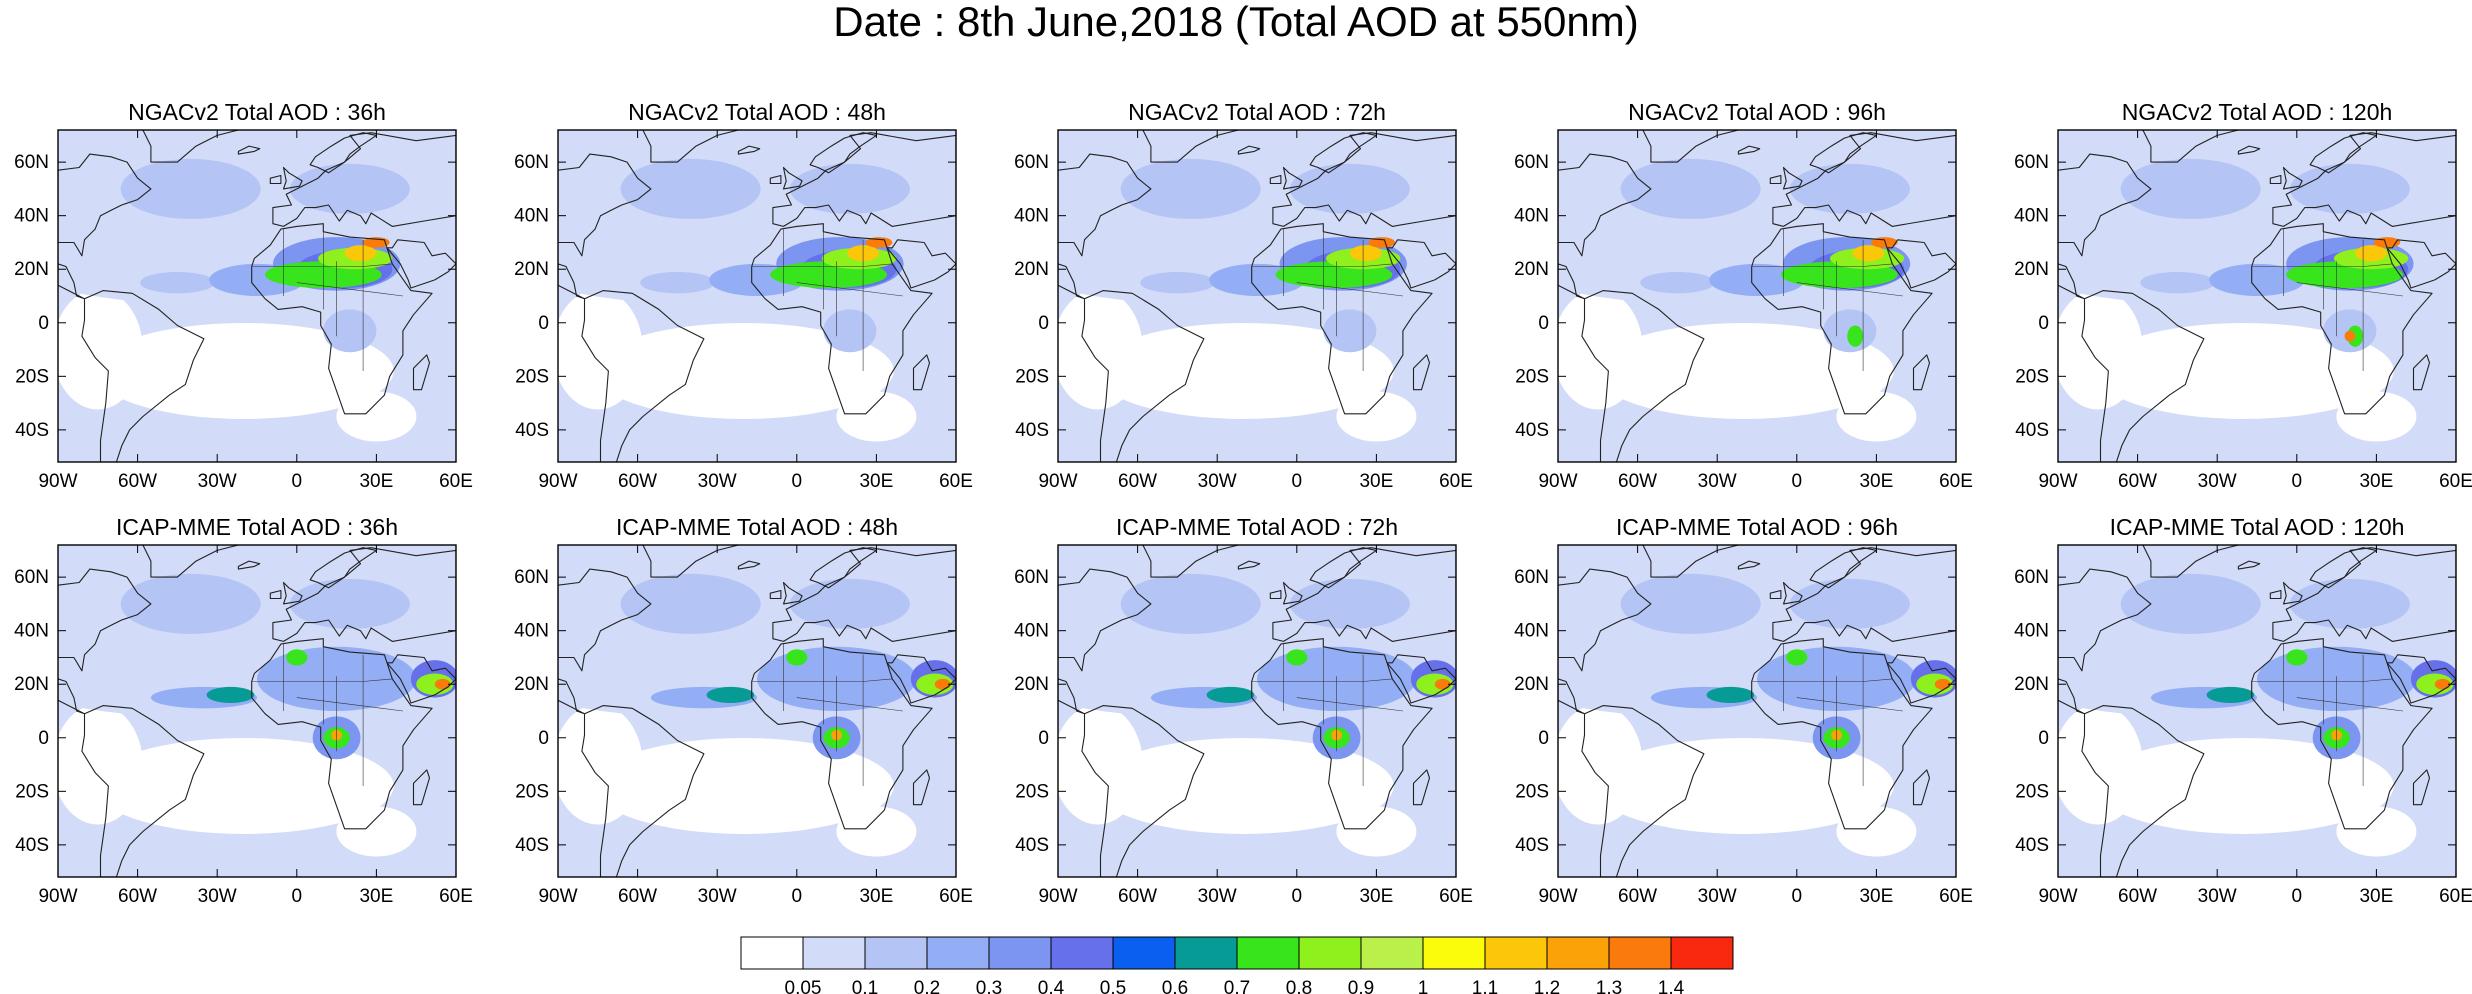 The width and height of the screenshot is (2472, 994). I want to click on y-tick-label: 20S, so click(1532, 376).